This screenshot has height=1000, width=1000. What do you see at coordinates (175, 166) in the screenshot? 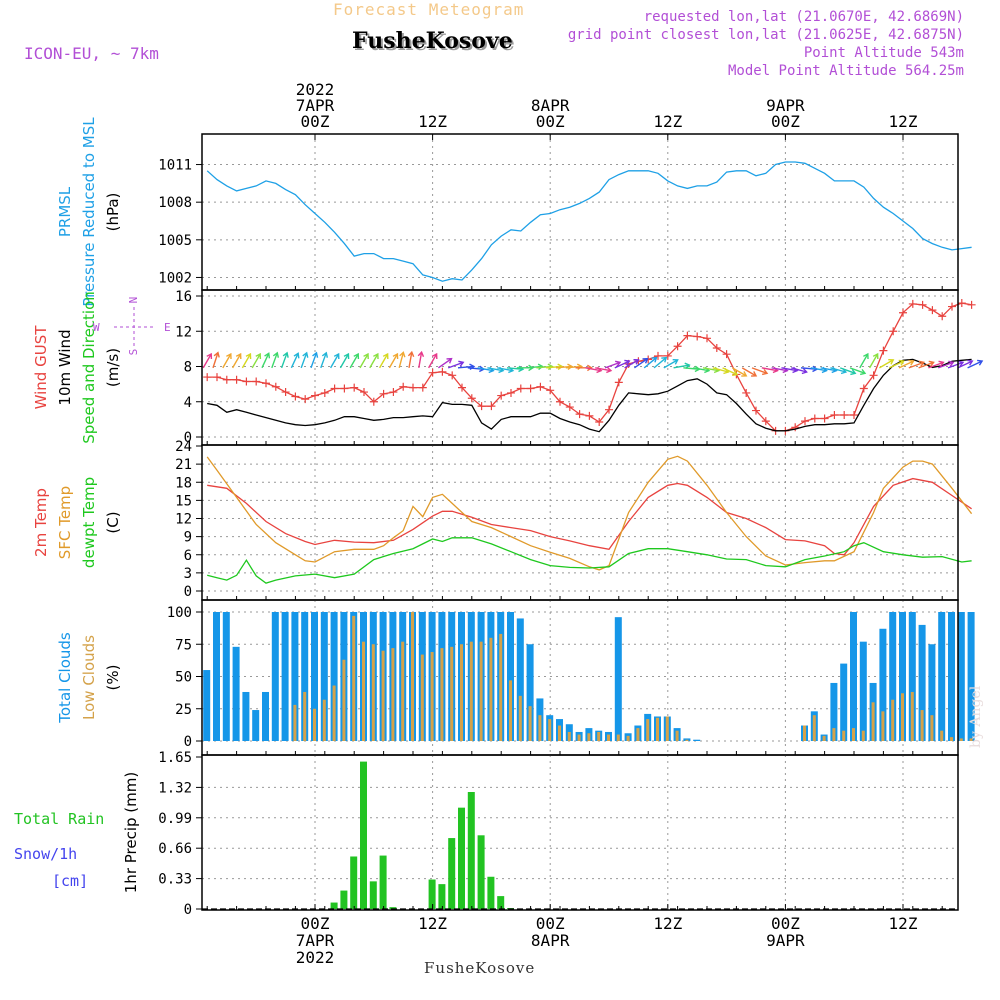
I see `y-tick-label: 1011` at bounding box center [175, 166].